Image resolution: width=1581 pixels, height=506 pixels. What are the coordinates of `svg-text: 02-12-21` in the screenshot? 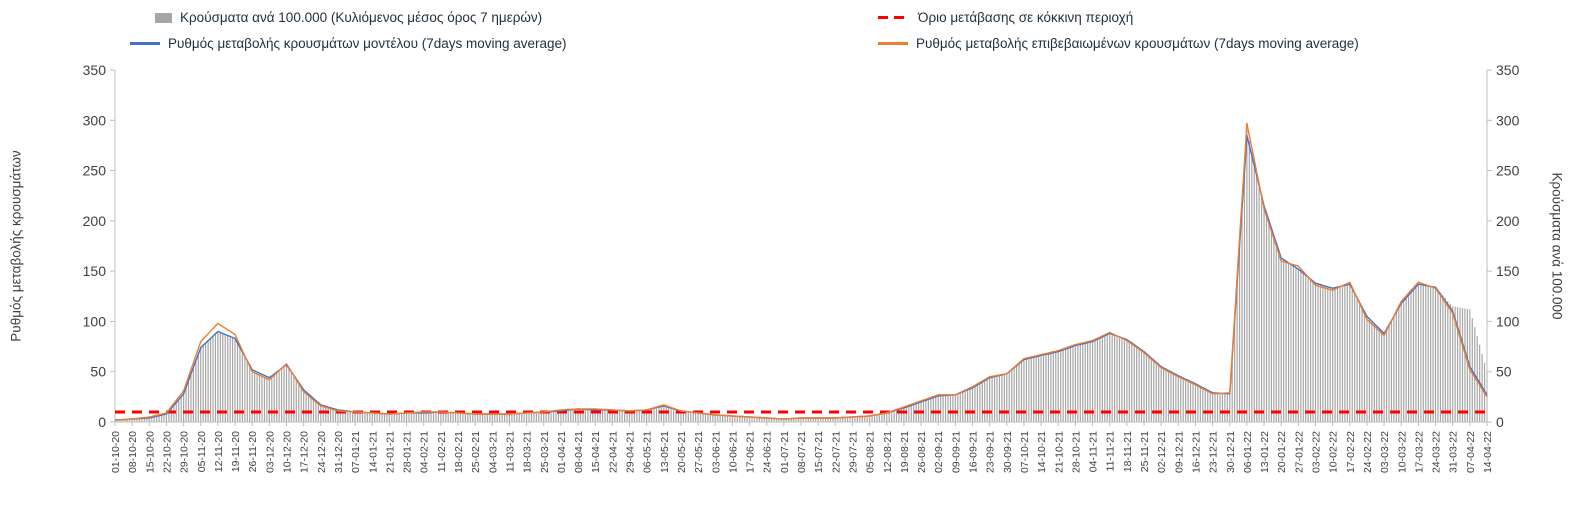 It's located at (1162, 452).